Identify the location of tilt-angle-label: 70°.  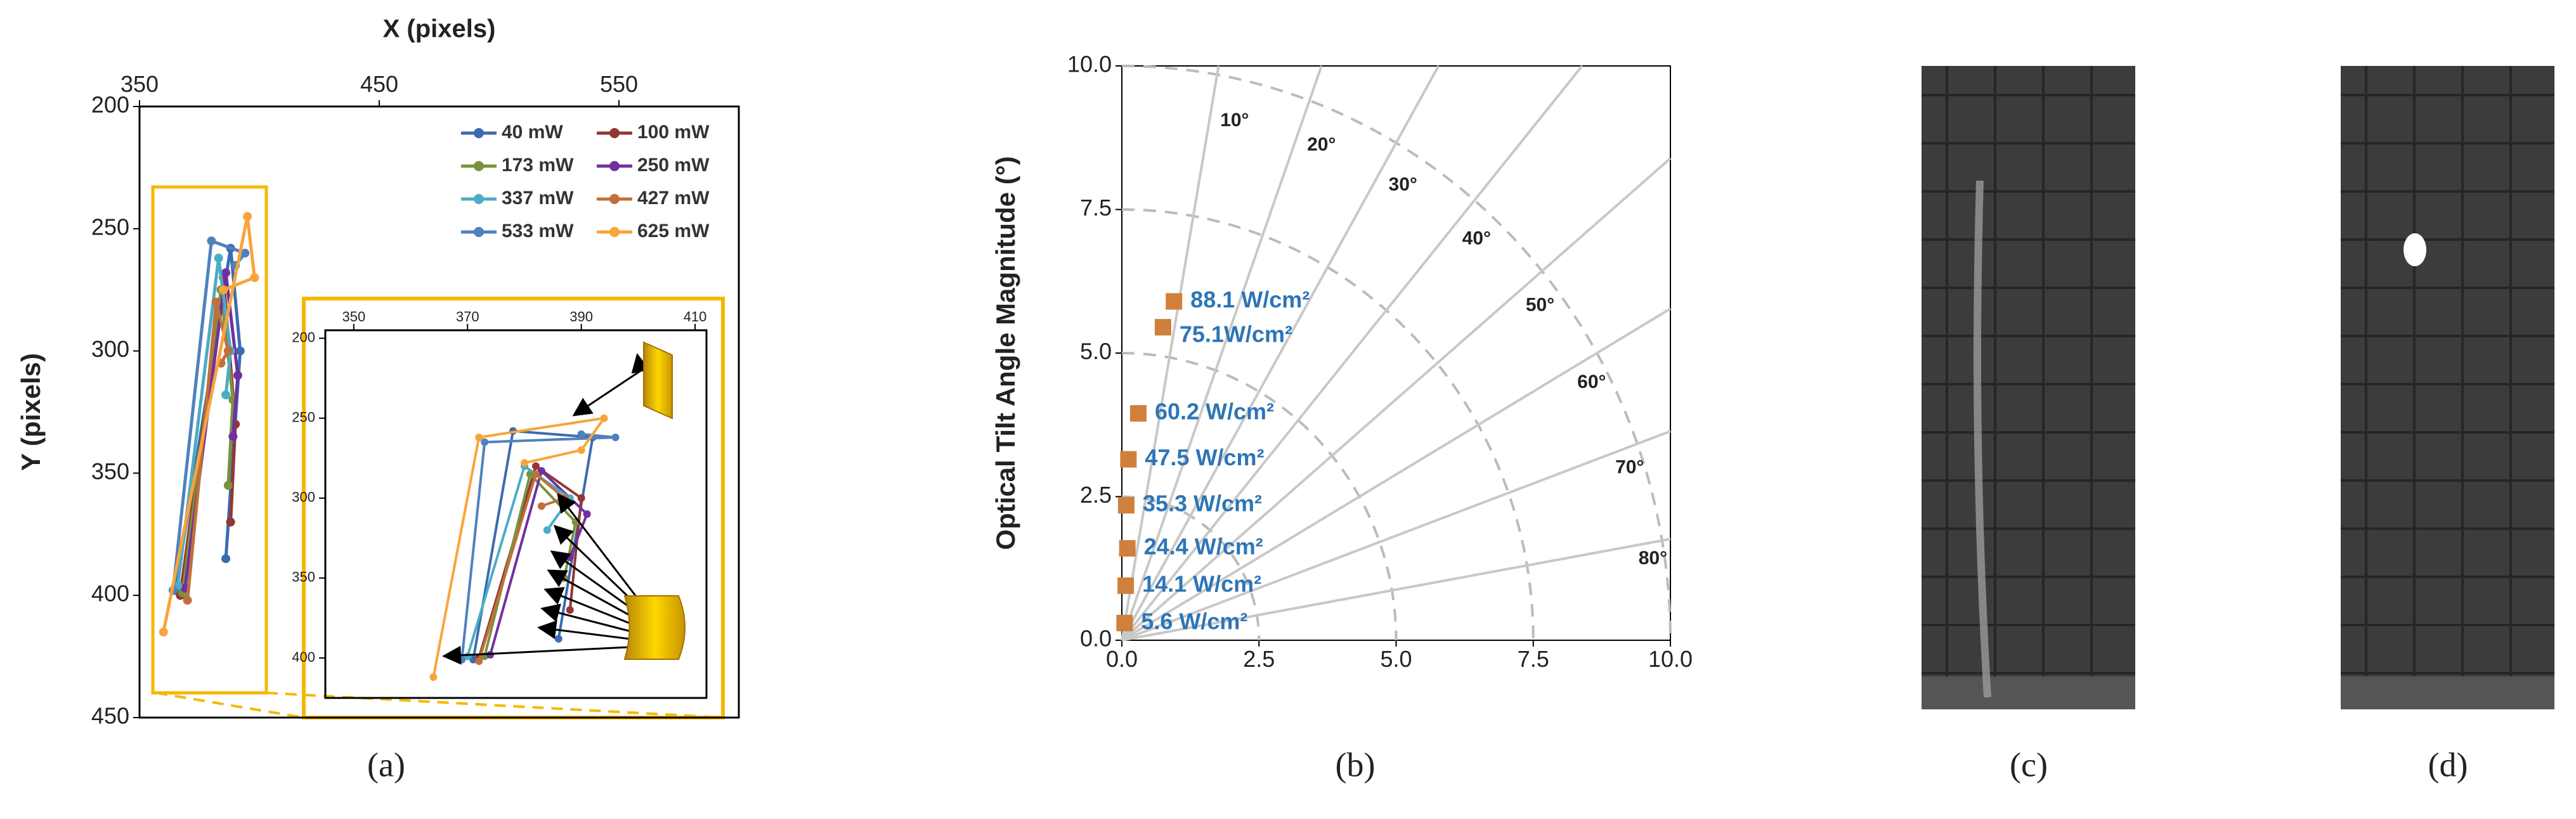
(1630, 467).